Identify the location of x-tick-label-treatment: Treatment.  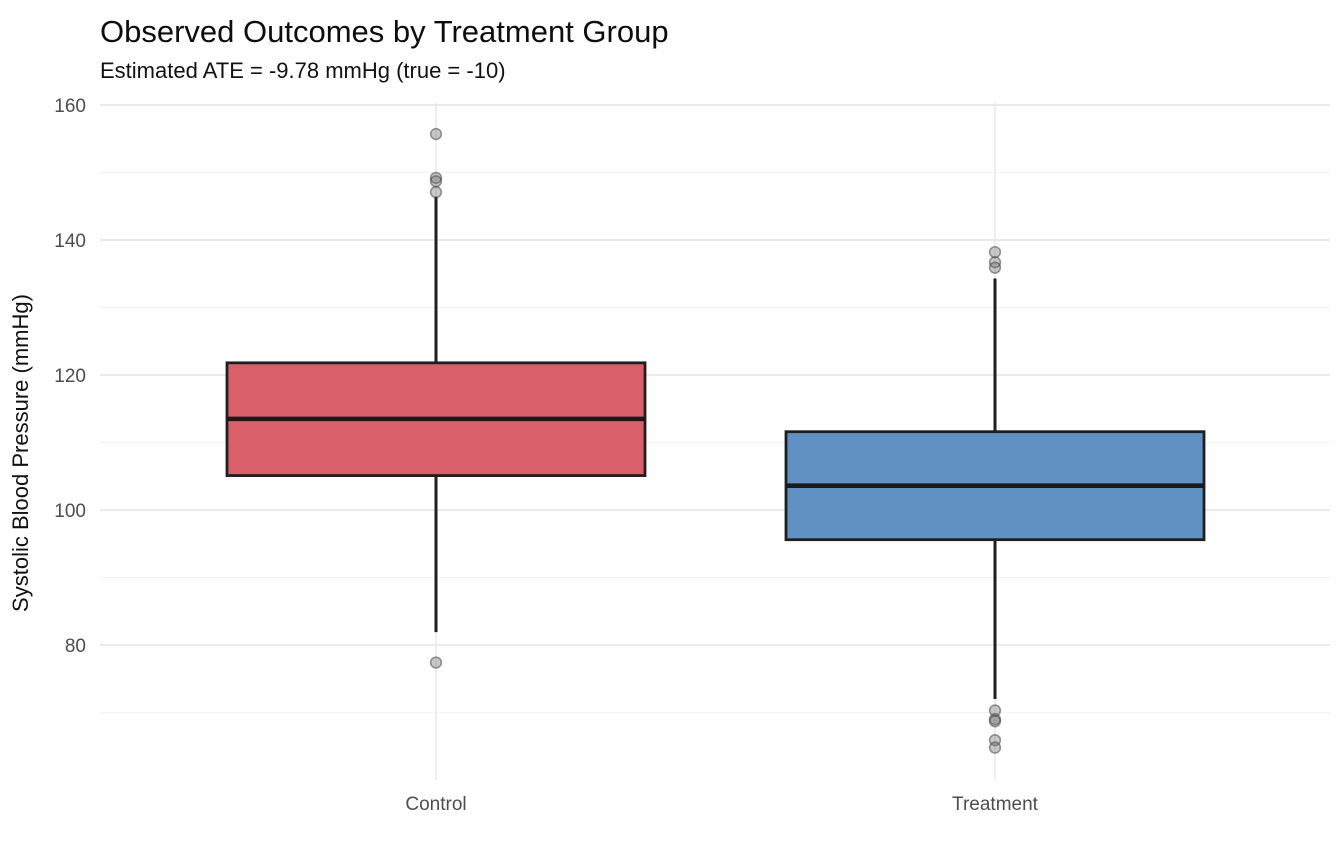
(995, 804).